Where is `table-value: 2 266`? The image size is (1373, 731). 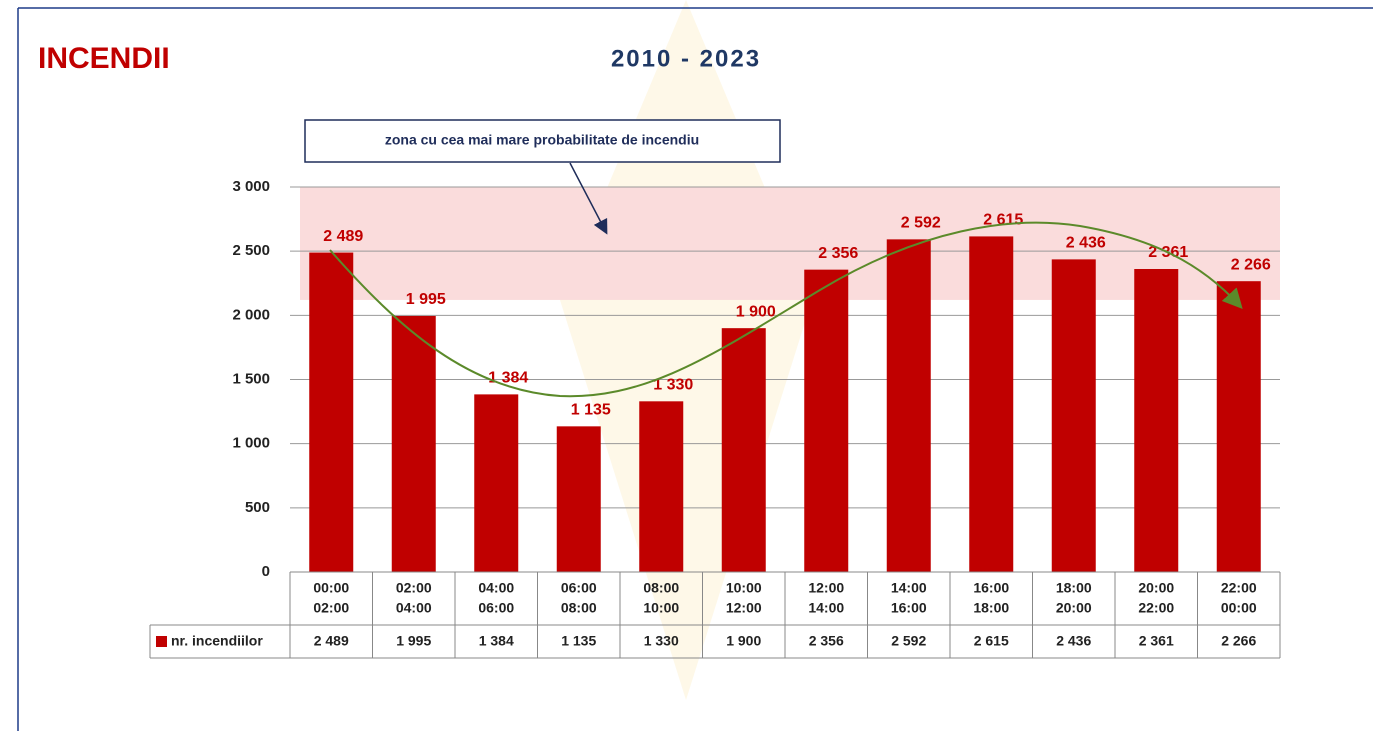 table-value: 2 266 is located at coordinates (1238, 641).